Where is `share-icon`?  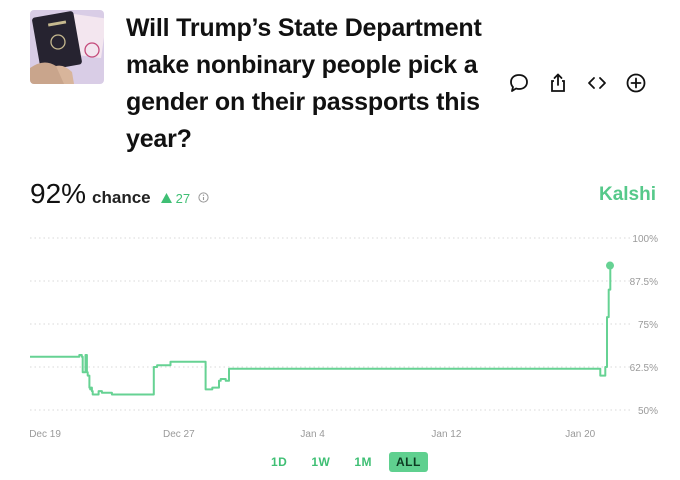
share-icon is located at coordinates (558, 82).